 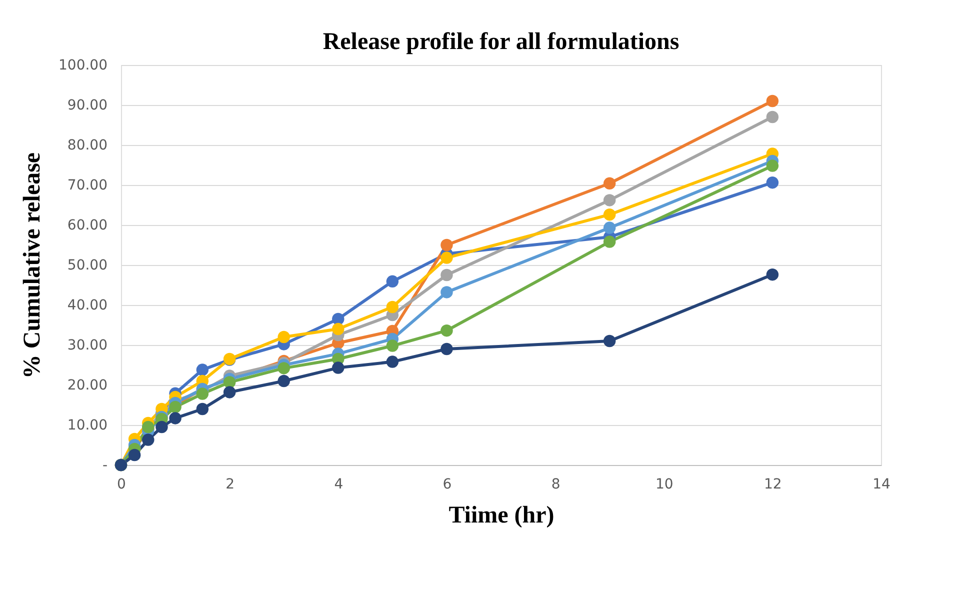 I want to click on x-tick-label: 14, so click(x=881, y=484).